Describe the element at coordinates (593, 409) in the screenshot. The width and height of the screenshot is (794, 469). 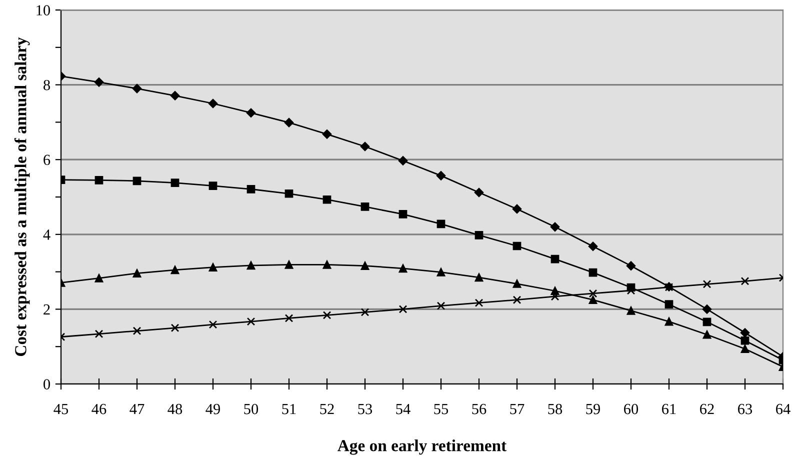
I see `x-tick-label: 59` at that location.